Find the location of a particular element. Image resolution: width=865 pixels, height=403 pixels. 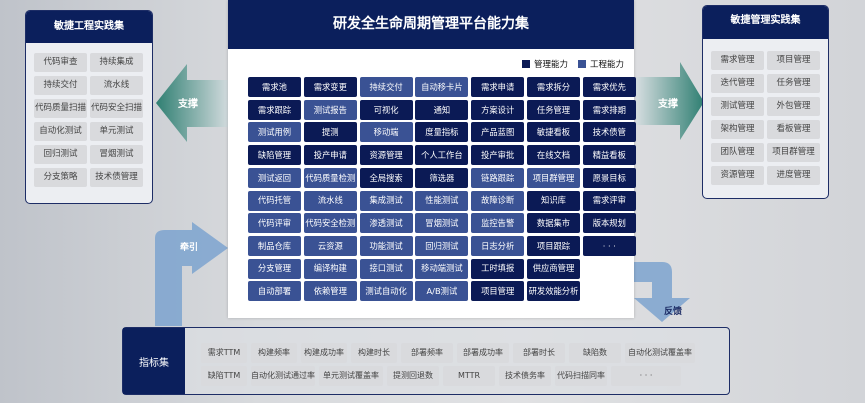

capability-cell: 投产审批 is located at coordinates (498, 155).